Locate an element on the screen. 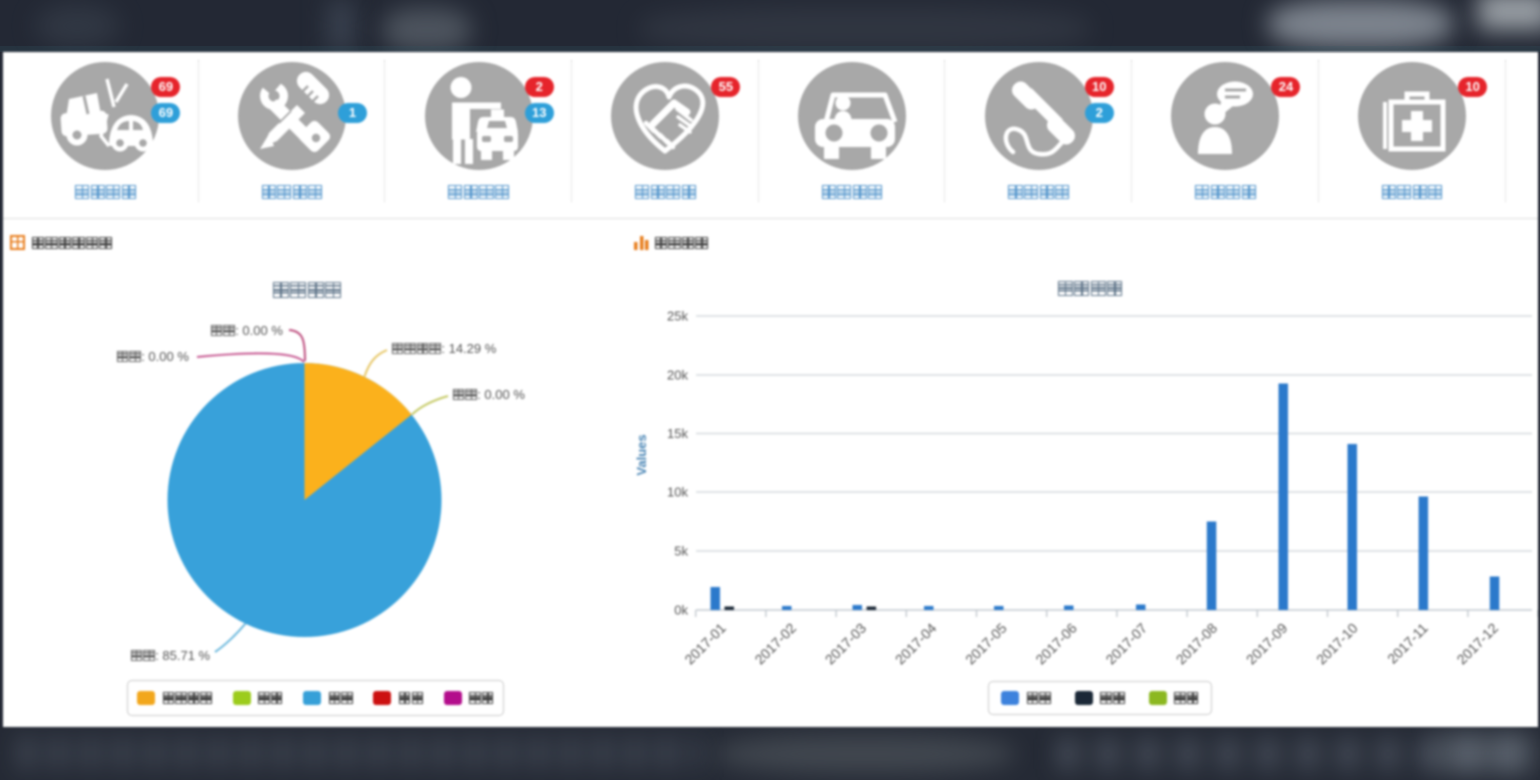 The width and height of the screenshot is (1540, 780). svg-text: Values is located at coordinates (641, 454).